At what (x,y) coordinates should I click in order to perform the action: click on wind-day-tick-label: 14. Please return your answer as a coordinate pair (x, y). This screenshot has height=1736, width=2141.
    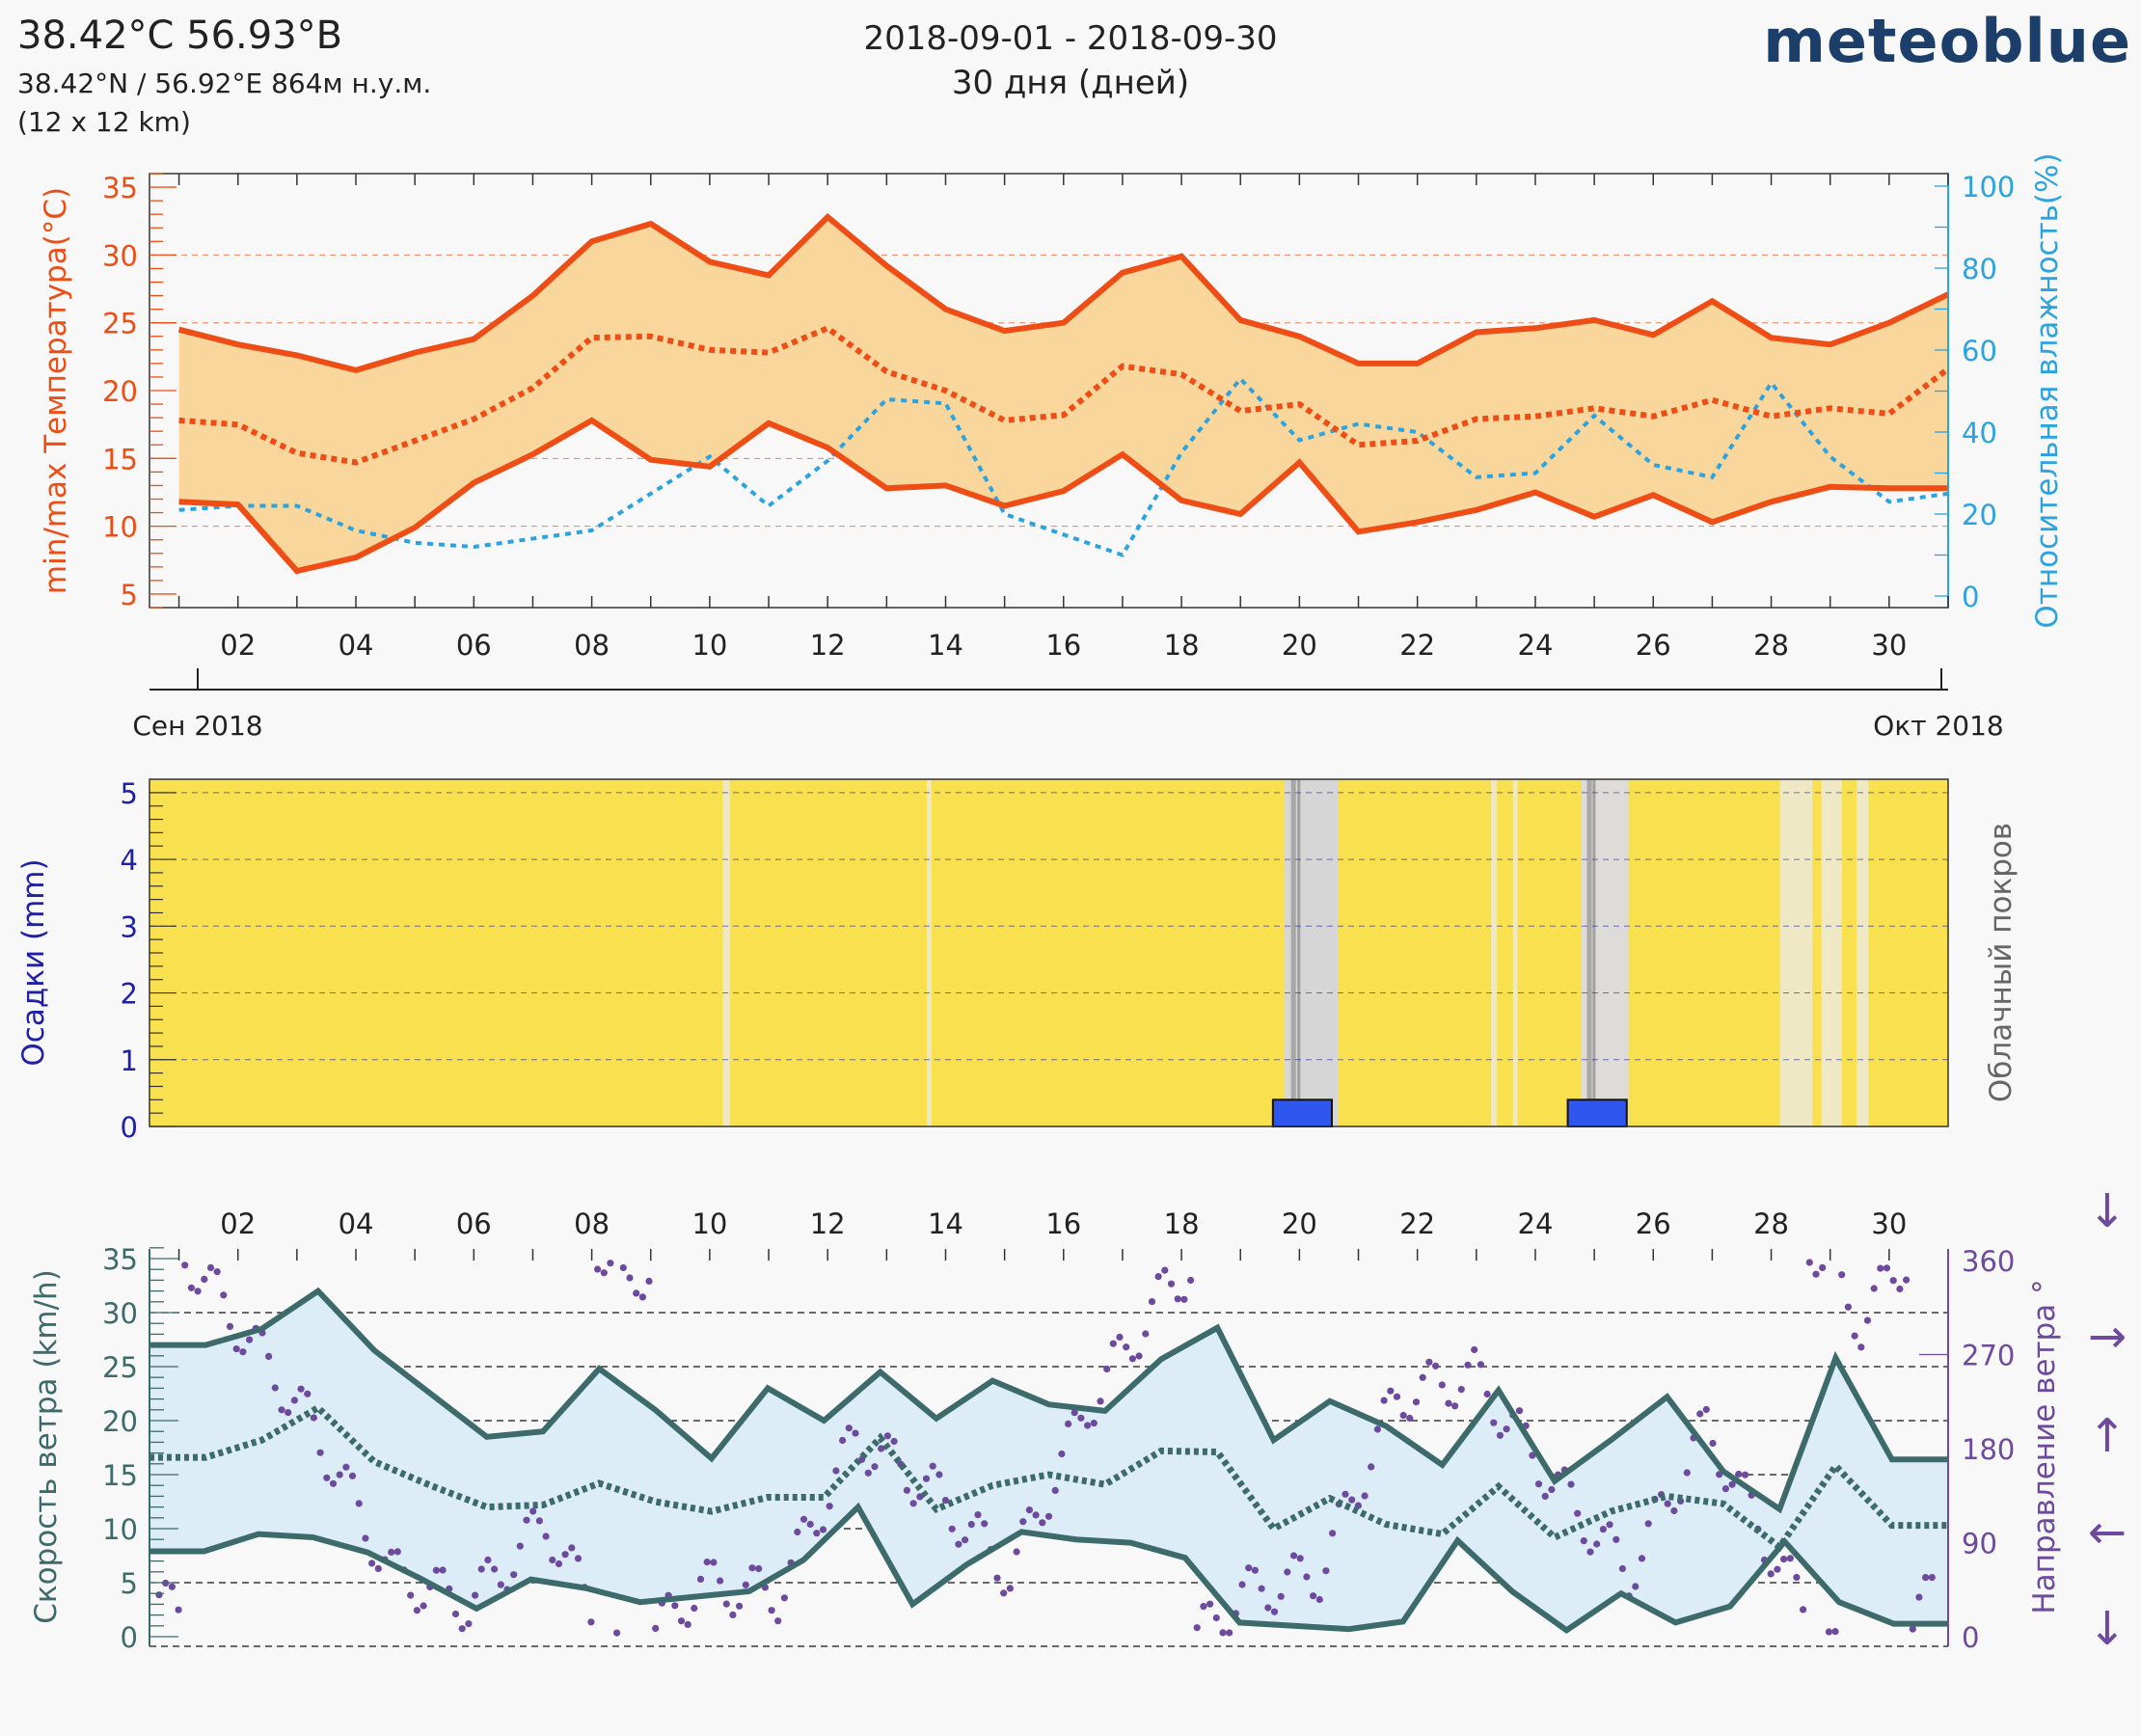
    Looking at the image, I should click on (946, 1223).